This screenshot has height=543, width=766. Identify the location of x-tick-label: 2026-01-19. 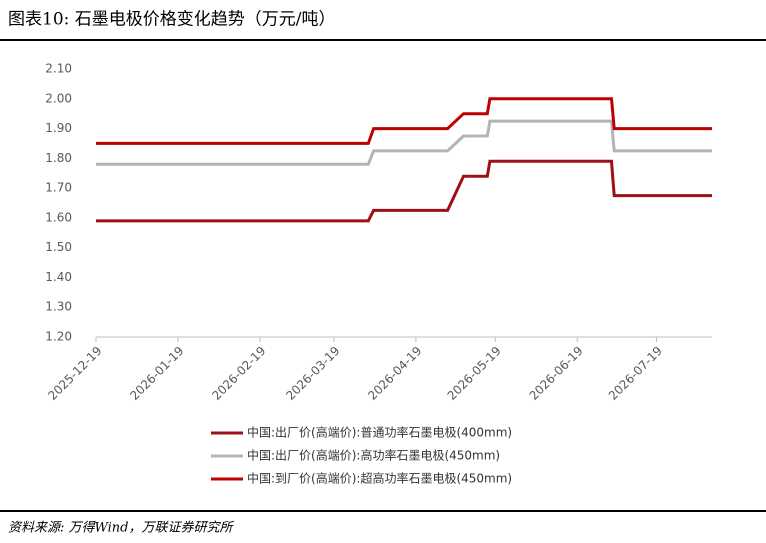
(156, 373).